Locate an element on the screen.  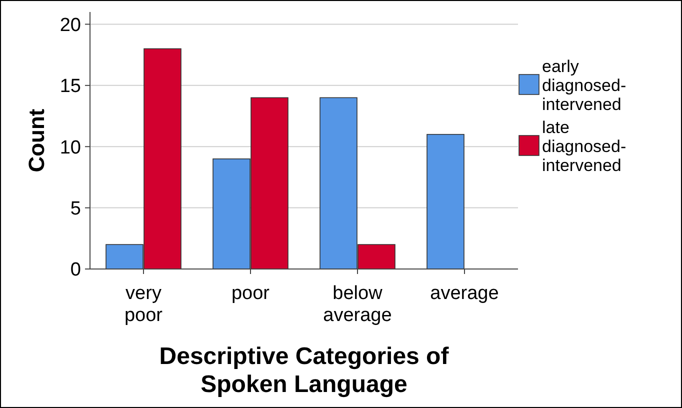
x-tick-label: average is located at coordinates (464, 293).